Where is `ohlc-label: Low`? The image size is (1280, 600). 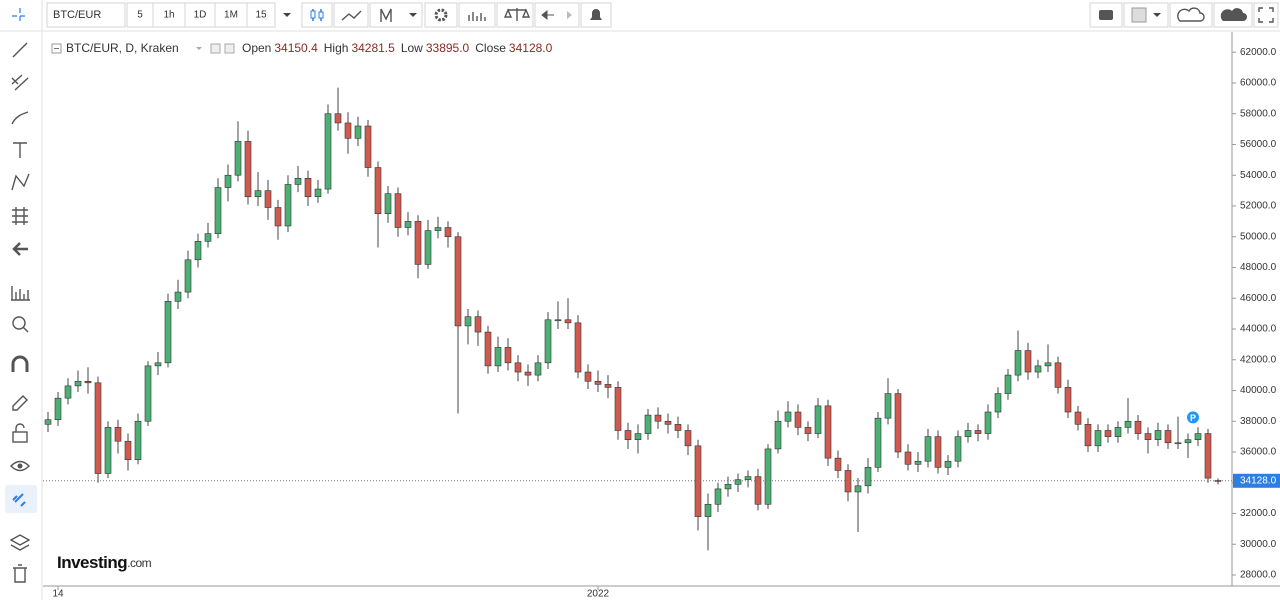 ohlc-label: Low is located at coordinates (412, 48).